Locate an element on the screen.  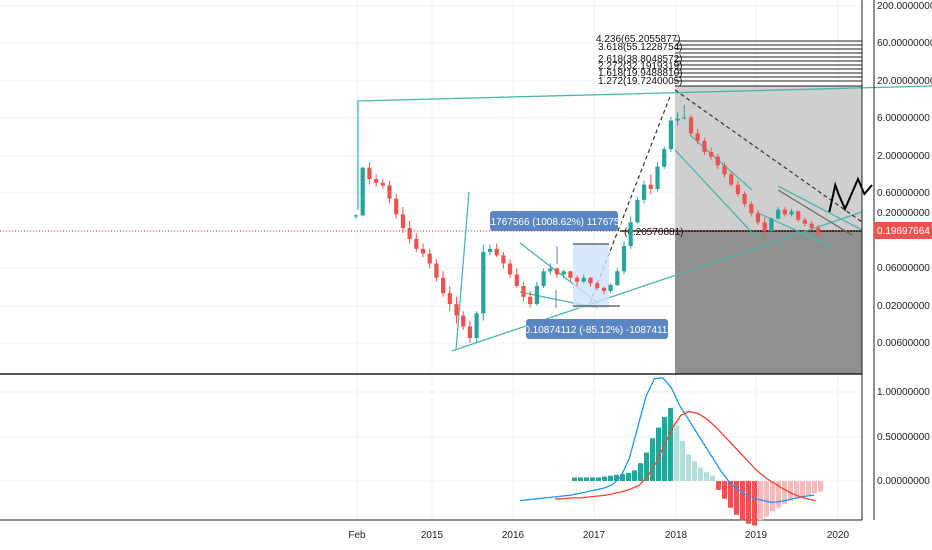
channel-upper-line is located at coordinates (721, 162).